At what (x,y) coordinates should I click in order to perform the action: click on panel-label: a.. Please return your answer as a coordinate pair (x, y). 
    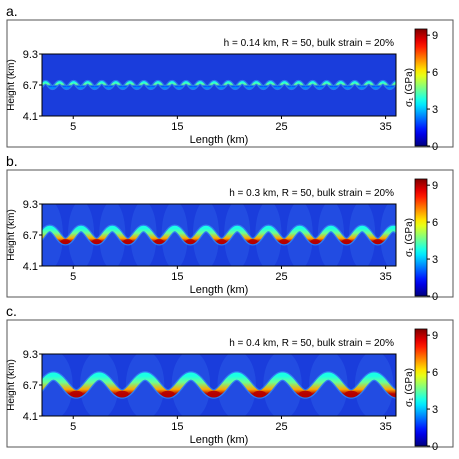
    Looking at the image, I should click on (12, 11).